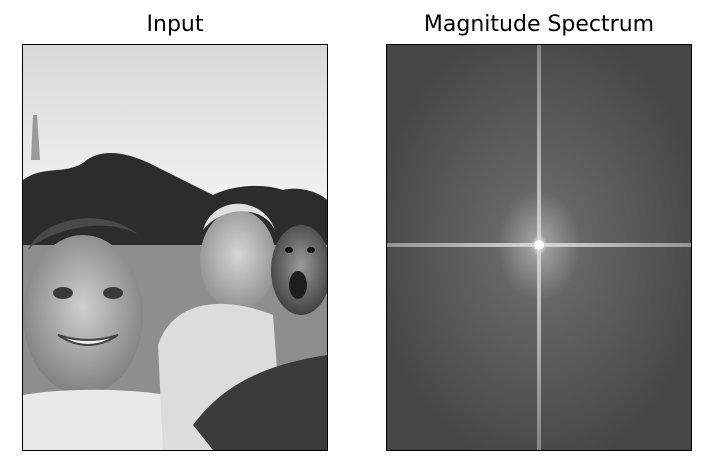  What do you see at coordinates (83, 315) in the screenshot?
I see `young-man-face` at bounding box center [83, 315].